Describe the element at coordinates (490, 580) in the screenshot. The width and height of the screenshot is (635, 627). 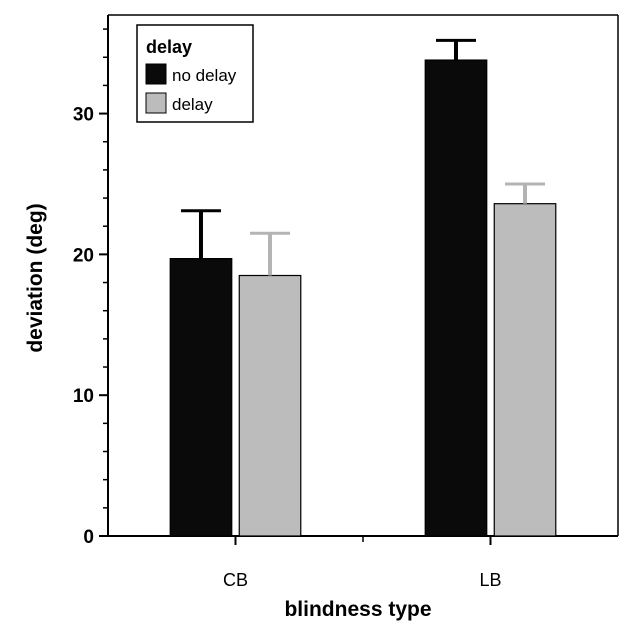
I see `x-tick-label: LB` at that location.